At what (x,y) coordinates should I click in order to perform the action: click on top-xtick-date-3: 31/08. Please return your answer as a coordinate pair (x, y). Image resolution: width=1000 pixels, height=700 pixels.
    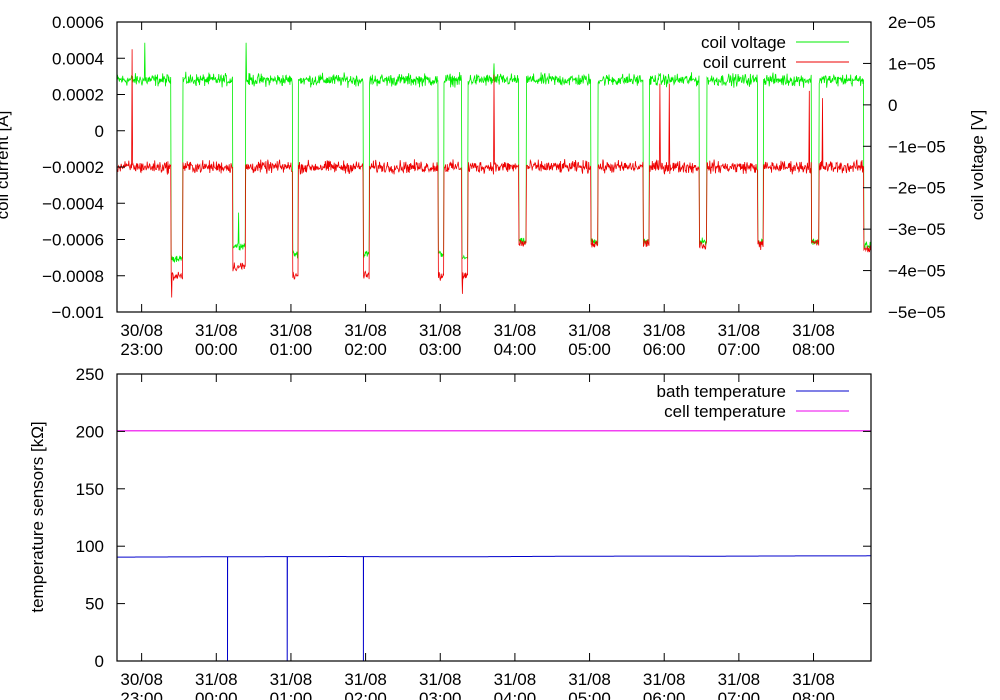
    Looking at the image, I should click on (365, 330).